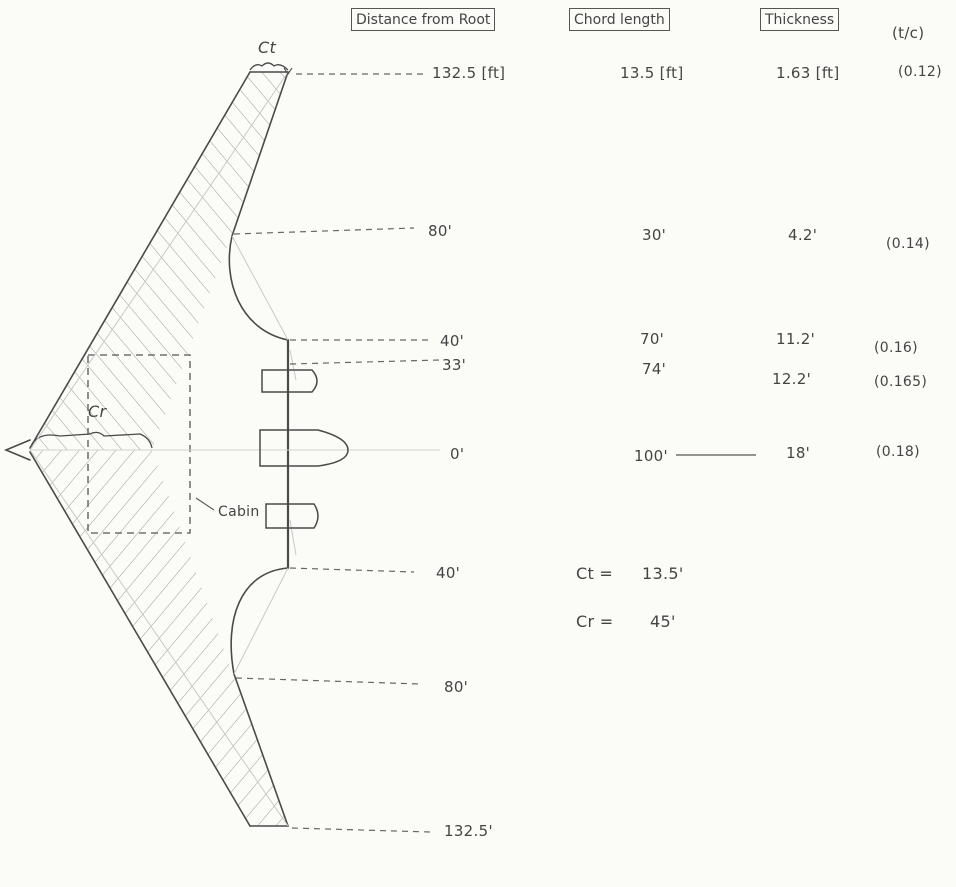 Image resolution: width=956 pixels, height=887 pixels. Describe the element at coordinates (800, 19) in the screenshot. I see `header-thickness: Thickness` at that location.